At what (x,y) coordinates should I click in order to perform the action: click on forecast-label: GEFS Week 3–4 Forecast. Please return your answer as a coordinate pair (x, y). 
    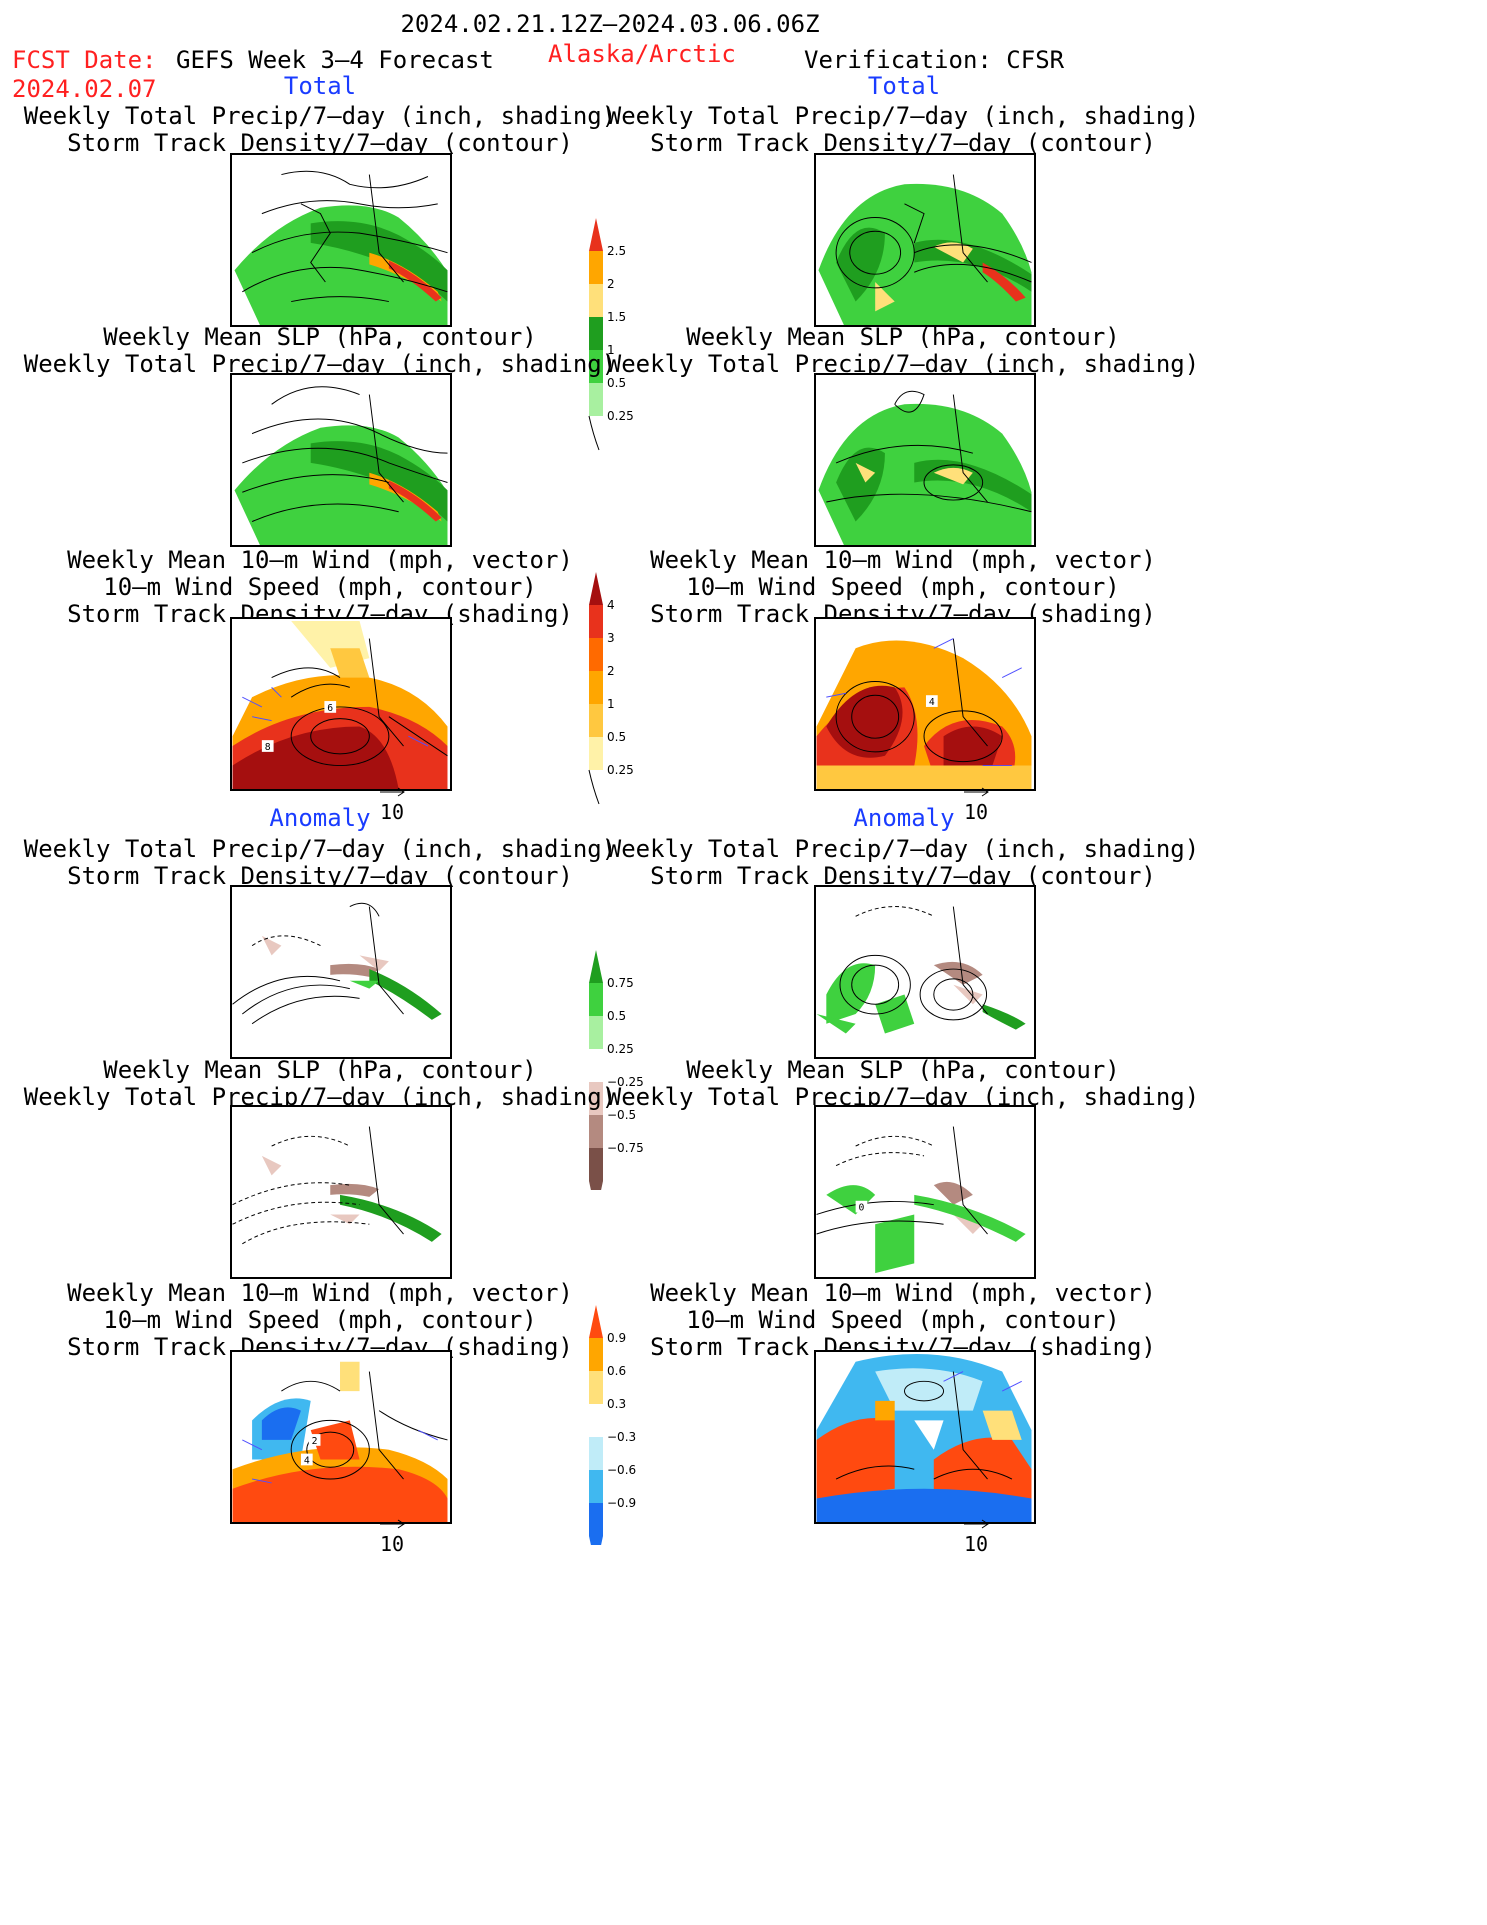
    Looking at the image, I should click on (335, 60).